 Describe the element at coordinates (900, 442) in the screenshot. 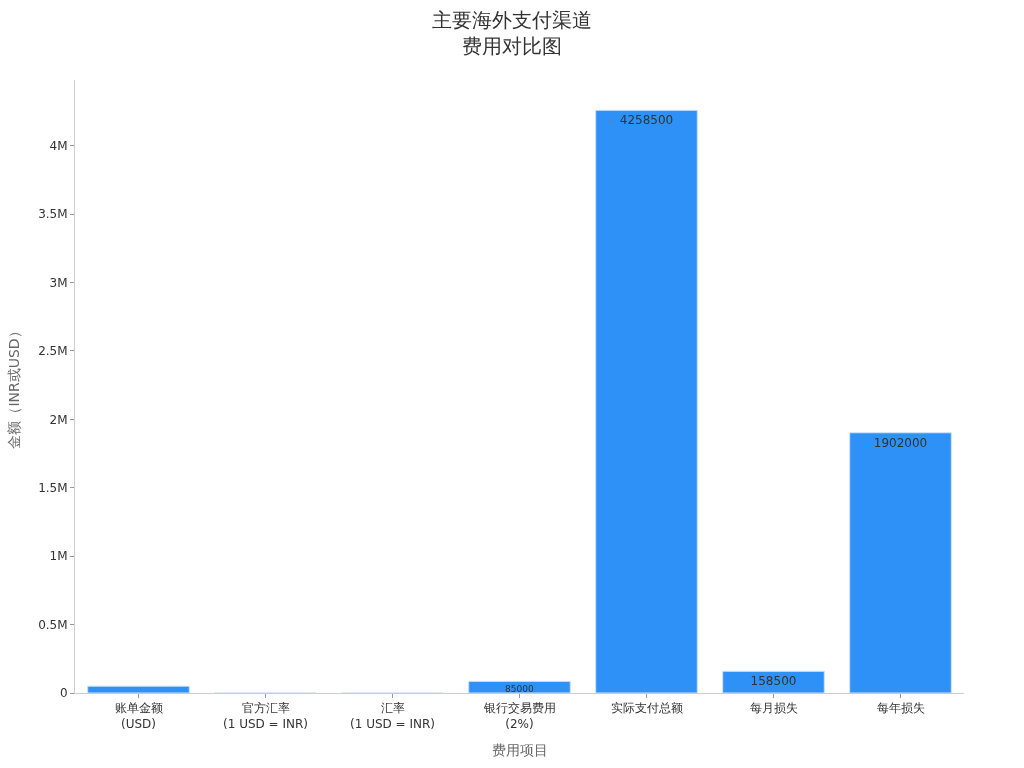

I see `data-label: 1902000` at that location.